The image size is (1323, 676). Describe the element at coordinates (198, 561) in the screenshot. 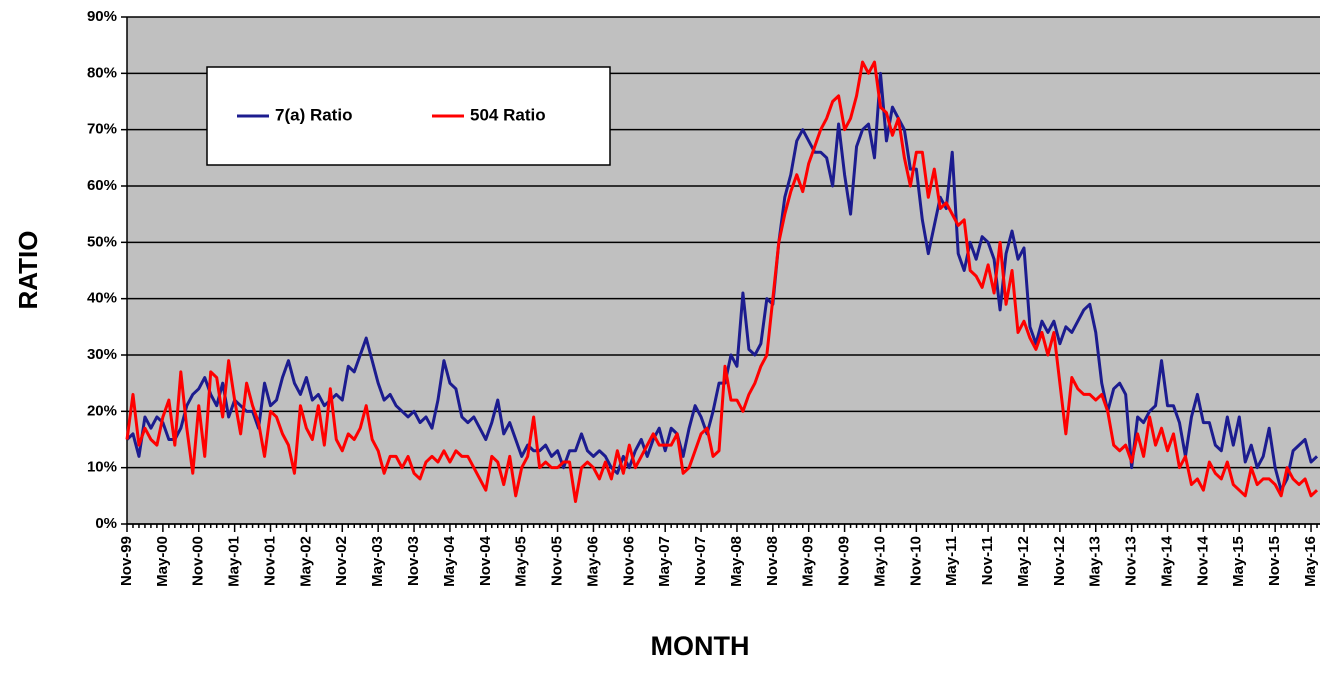

I see `x-tick-label: Nov-00` at that location.